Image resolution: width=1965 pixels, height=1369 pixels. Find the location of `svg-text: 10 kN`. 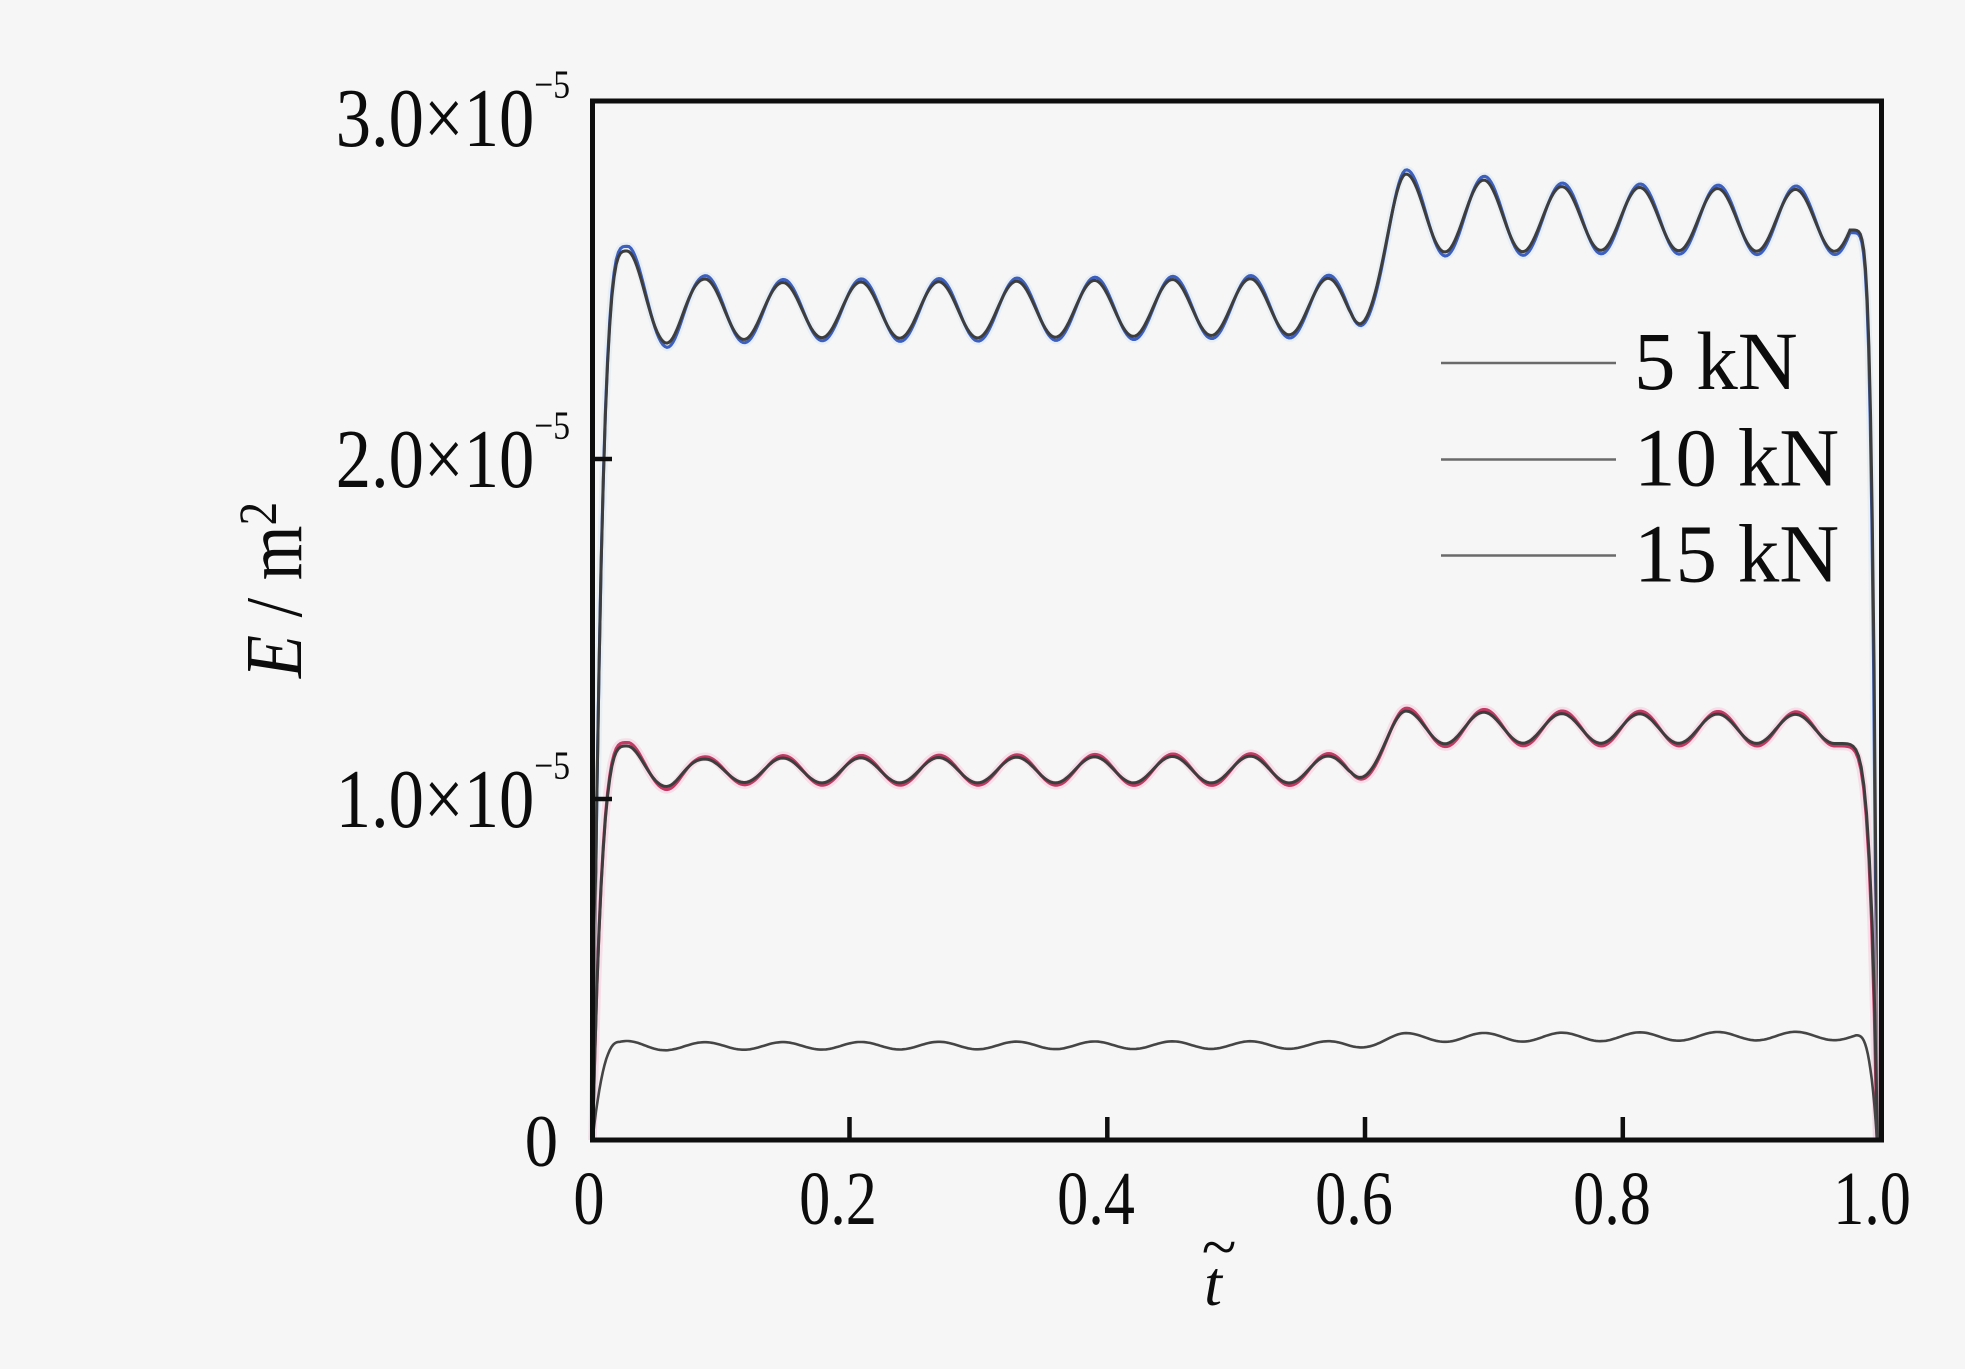

svg-text: 10 kN is located at coordinates (1736, 458).